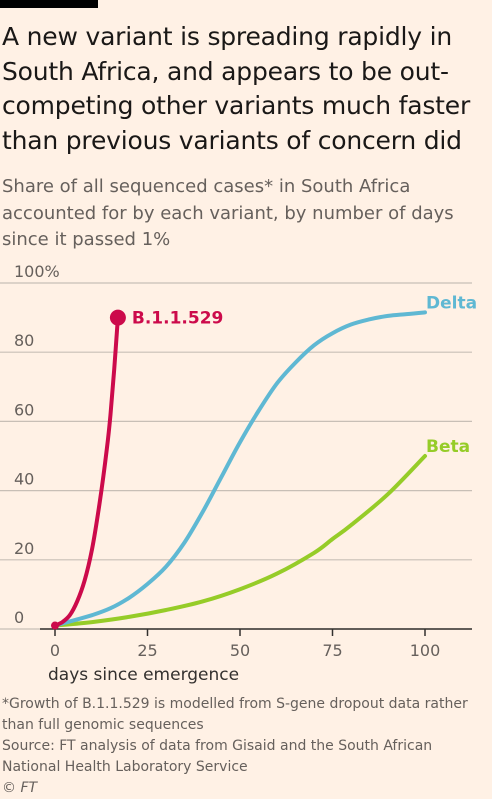 This screenshot has height=799, width=492. What do you see at coordinates (332, 650) in the screenshot?
I see `x-tick-label: 75` at bounding box center [332, 650].